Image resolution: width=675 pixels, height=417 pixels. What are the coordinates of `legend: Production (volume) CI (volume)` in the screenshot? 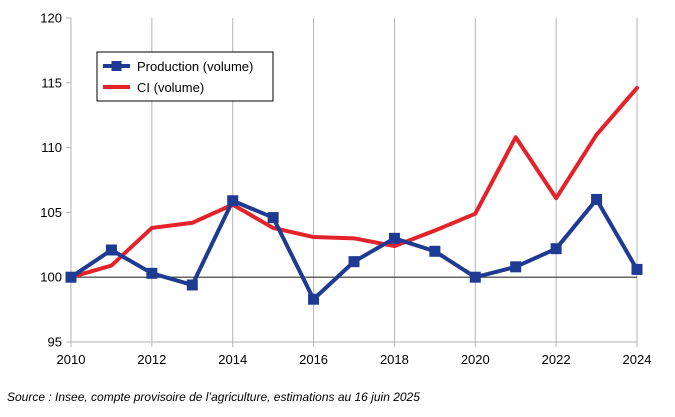 It's located at (185, 76).